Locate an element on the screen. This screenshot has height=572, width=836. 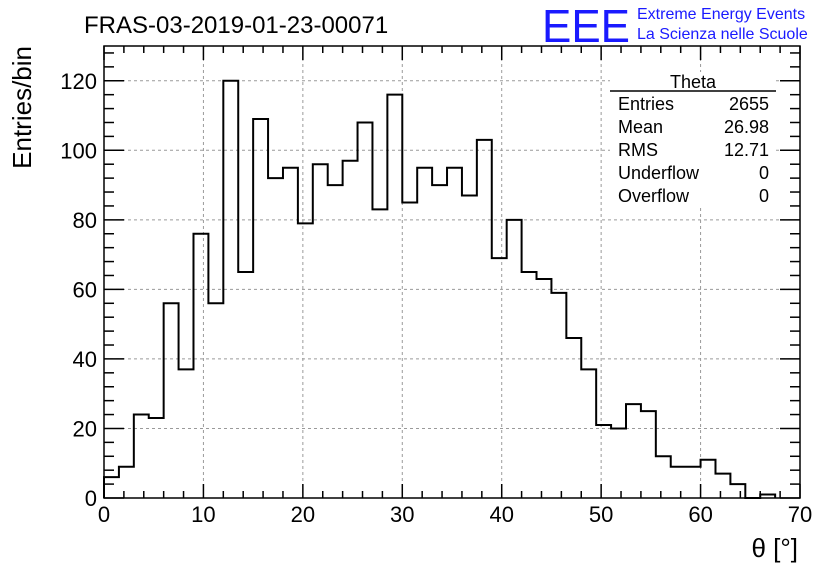
x-tick-labels: 0 10 20 30 40 50 60 70 is located at coordinates (455, 514).